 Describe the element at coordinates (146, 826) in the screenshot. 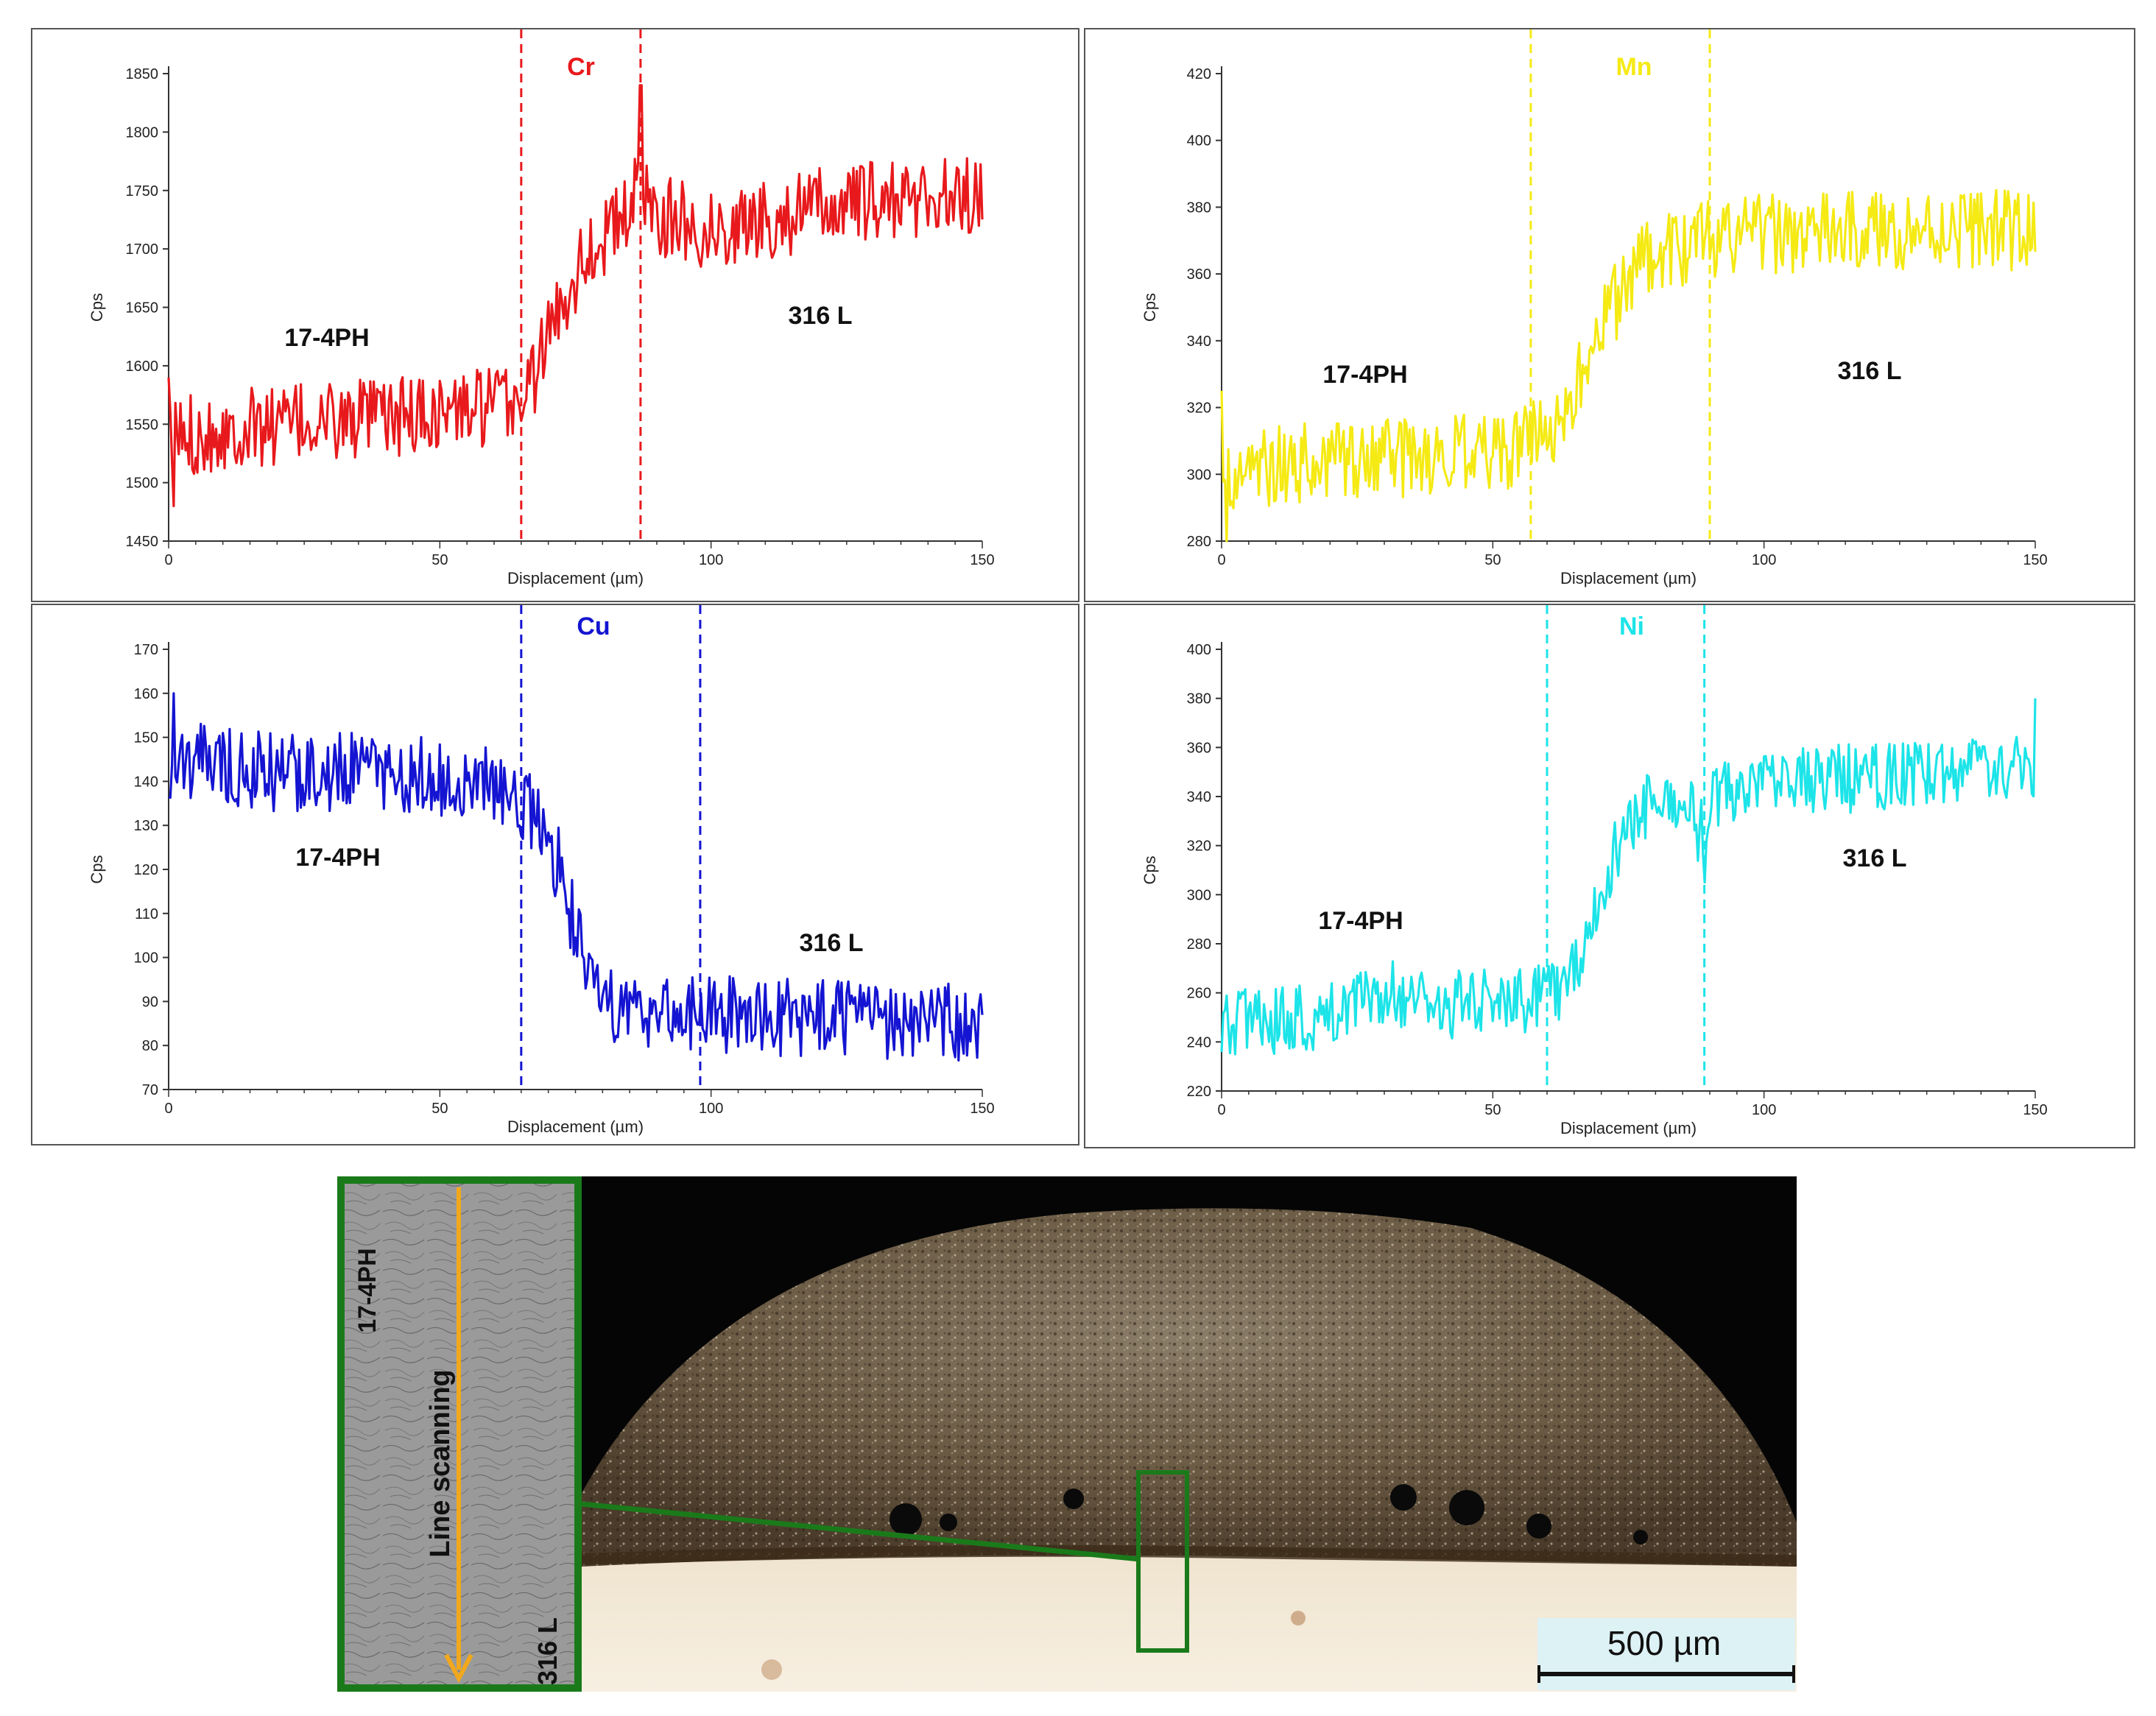

I see `y-tick-label: 130` at that location.